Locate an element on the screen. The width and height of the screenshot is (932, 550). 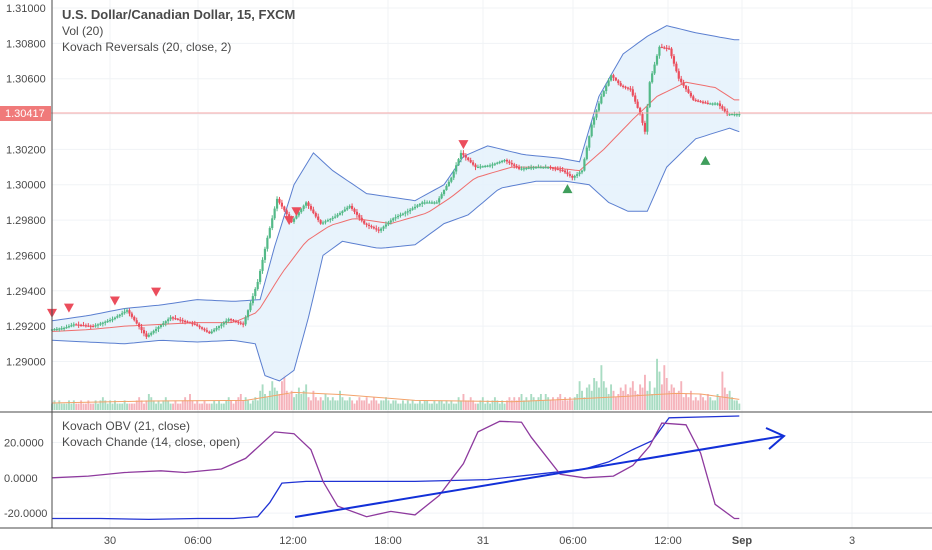
volume-legend: Vol (20) is located at coordinates (82, 31).